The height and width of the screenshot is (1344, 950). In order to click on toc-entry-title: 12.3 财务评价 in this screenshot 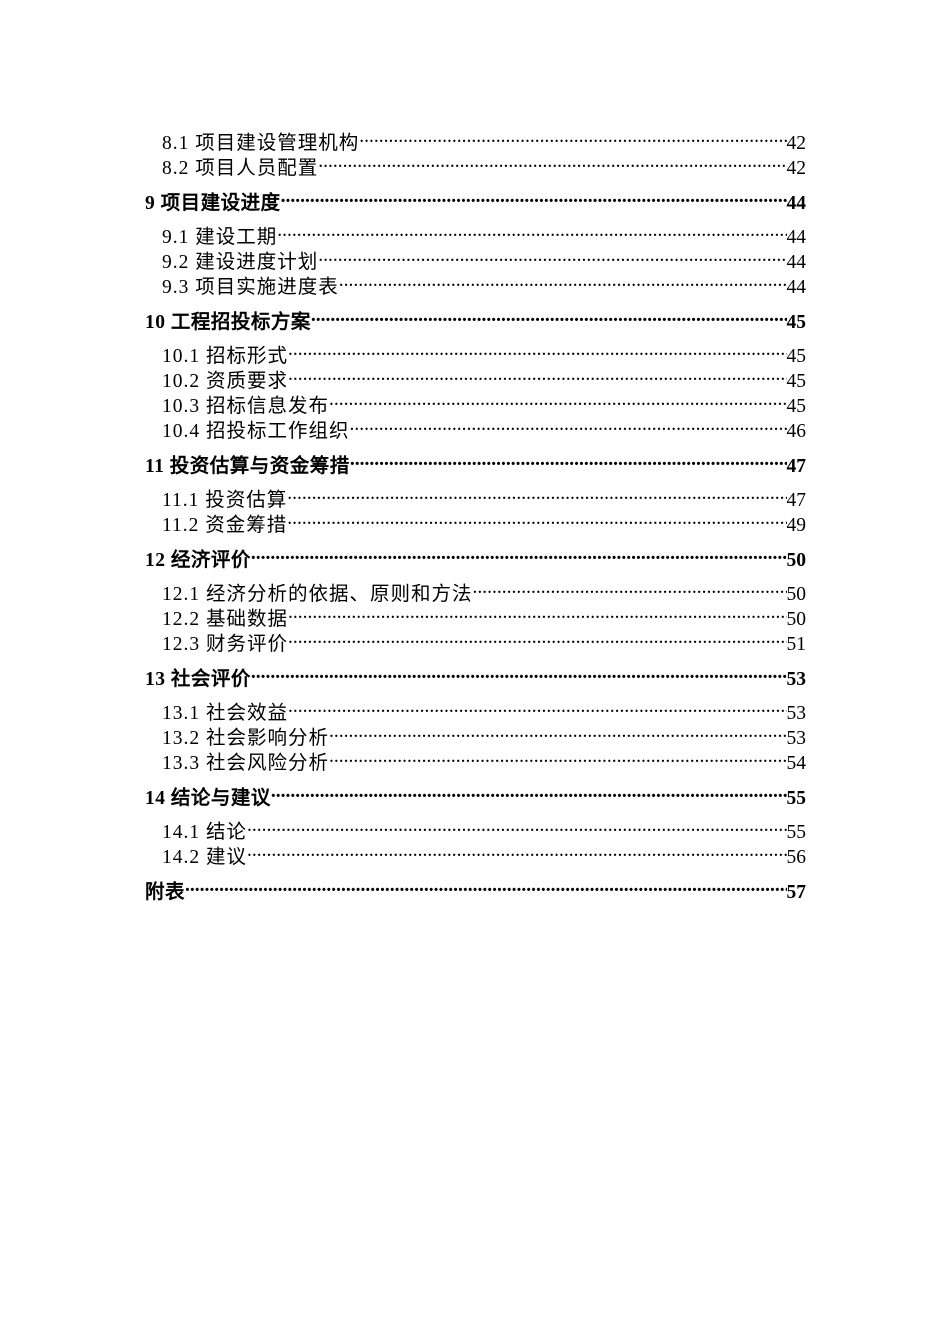, I will do `click(225, 644)`.